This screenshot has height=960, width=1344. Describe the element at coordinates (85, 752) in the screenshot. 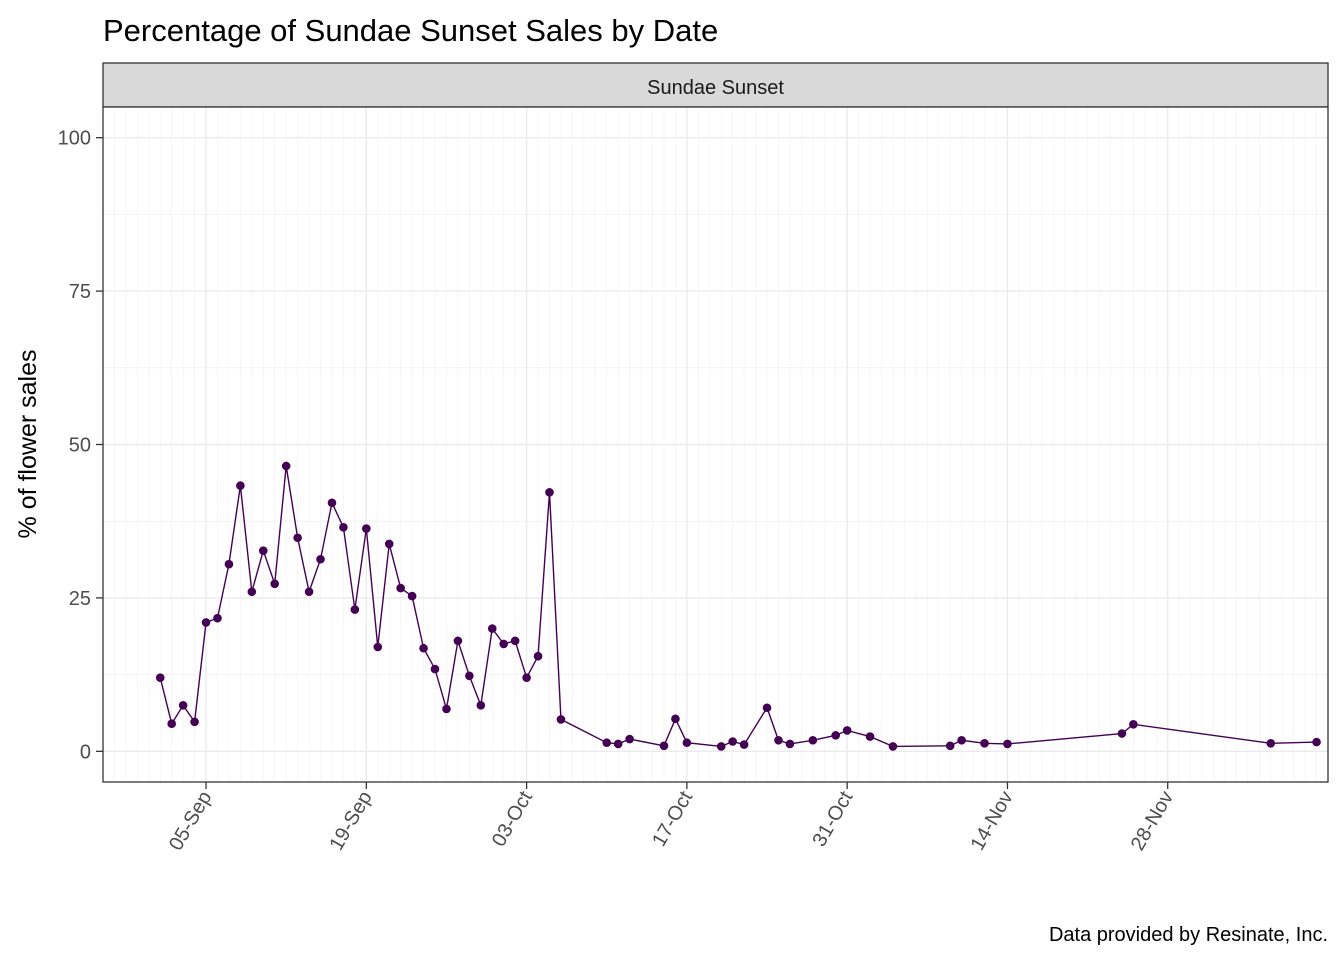

I see `y-tick-label: 0` at that location.